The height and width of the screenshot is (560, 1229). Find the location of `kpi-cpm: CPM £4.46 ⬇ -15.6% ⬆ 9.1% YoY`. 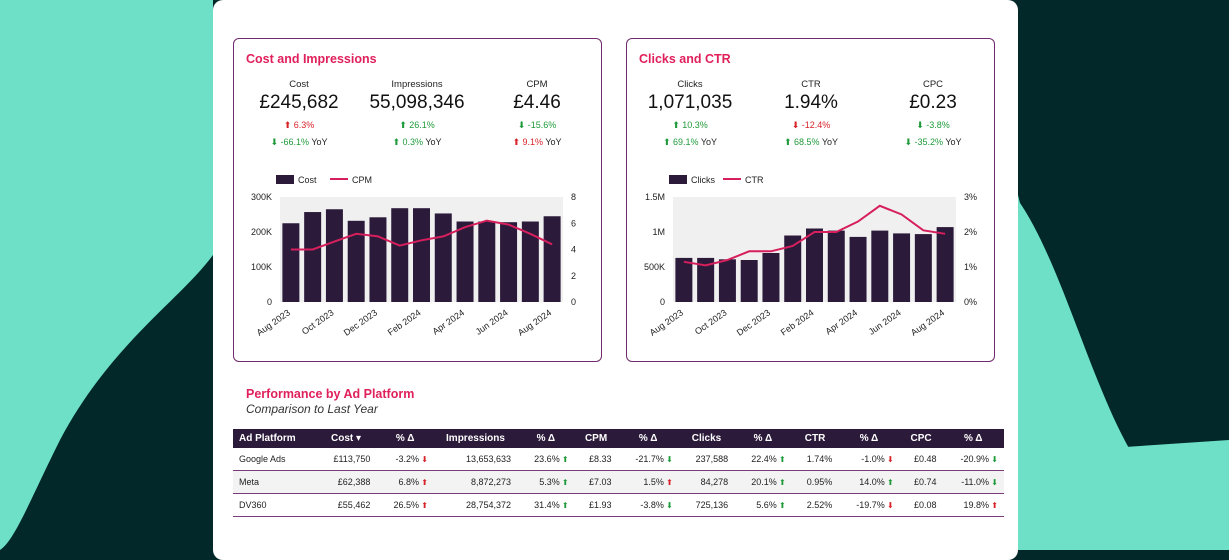

kpi-cpm: CPM £4.46 ⬇ -15.6% ⬆ 9.1% YoY is located at coordinates (537, 113).